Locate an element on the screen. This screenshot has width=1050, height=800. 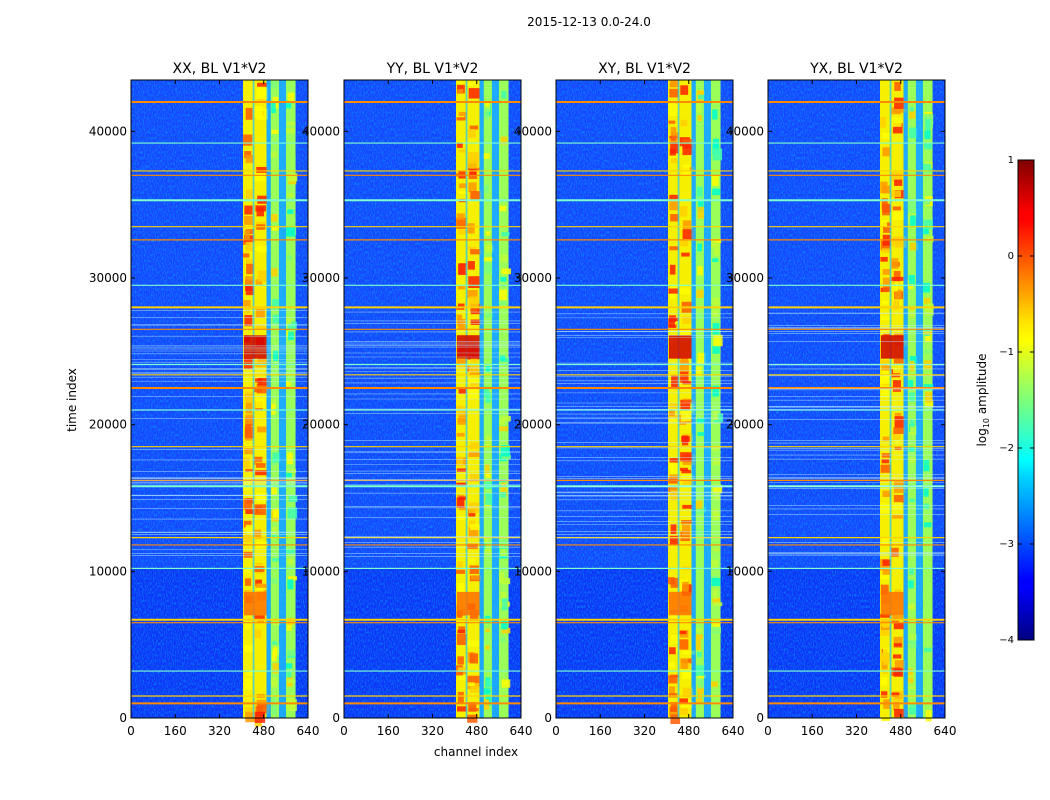
y-tick-label: 20000 is located at coordinates (321, 425).